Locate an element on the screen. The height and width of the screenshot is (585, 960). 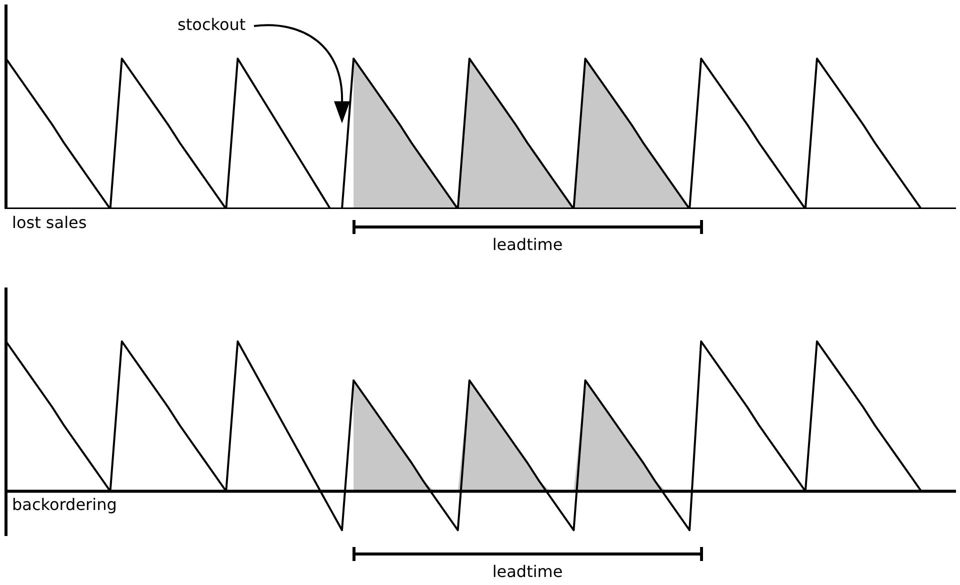
x-axis-title: lost sales is located at coordinates (49, 222).